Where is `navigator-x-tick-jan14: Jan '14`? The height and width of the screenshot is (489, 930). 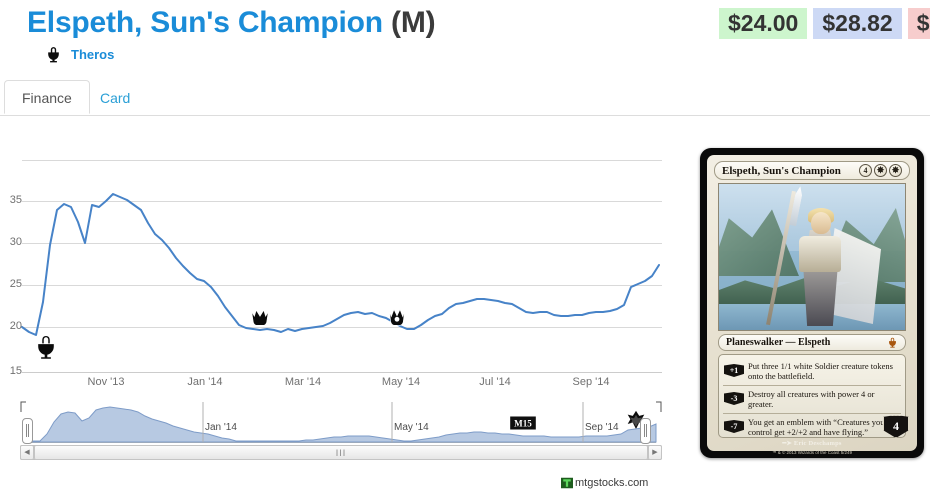 navigator-x-tick-jan14: Jan '14 is located at coordinates (221, 427).